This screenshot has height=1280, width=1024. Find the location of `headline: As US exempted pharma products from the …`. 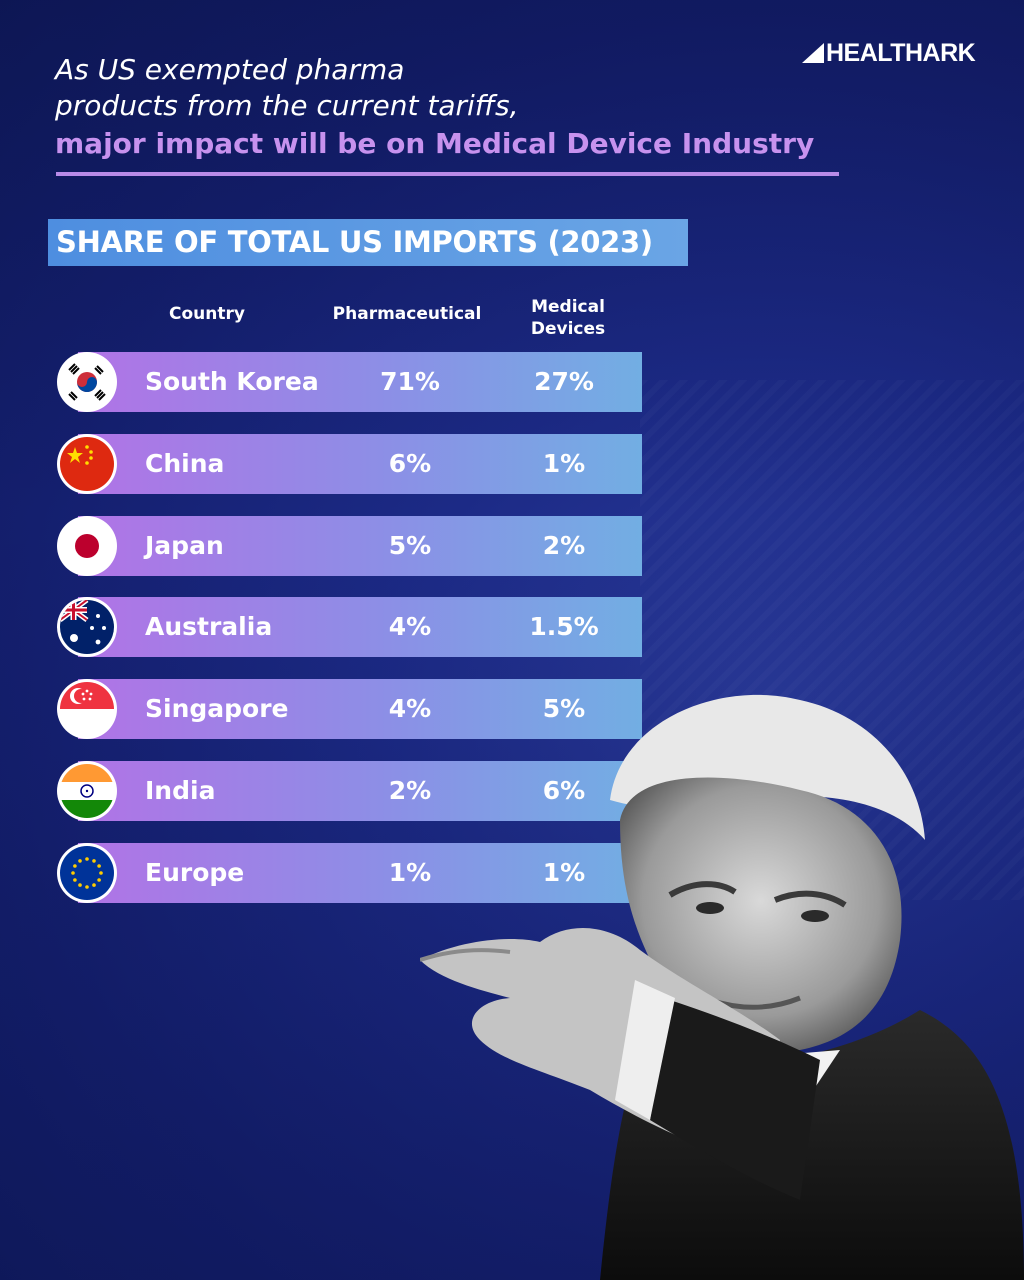

headline: As US exempted pharma products from the … is located at coordinates (455, 108).